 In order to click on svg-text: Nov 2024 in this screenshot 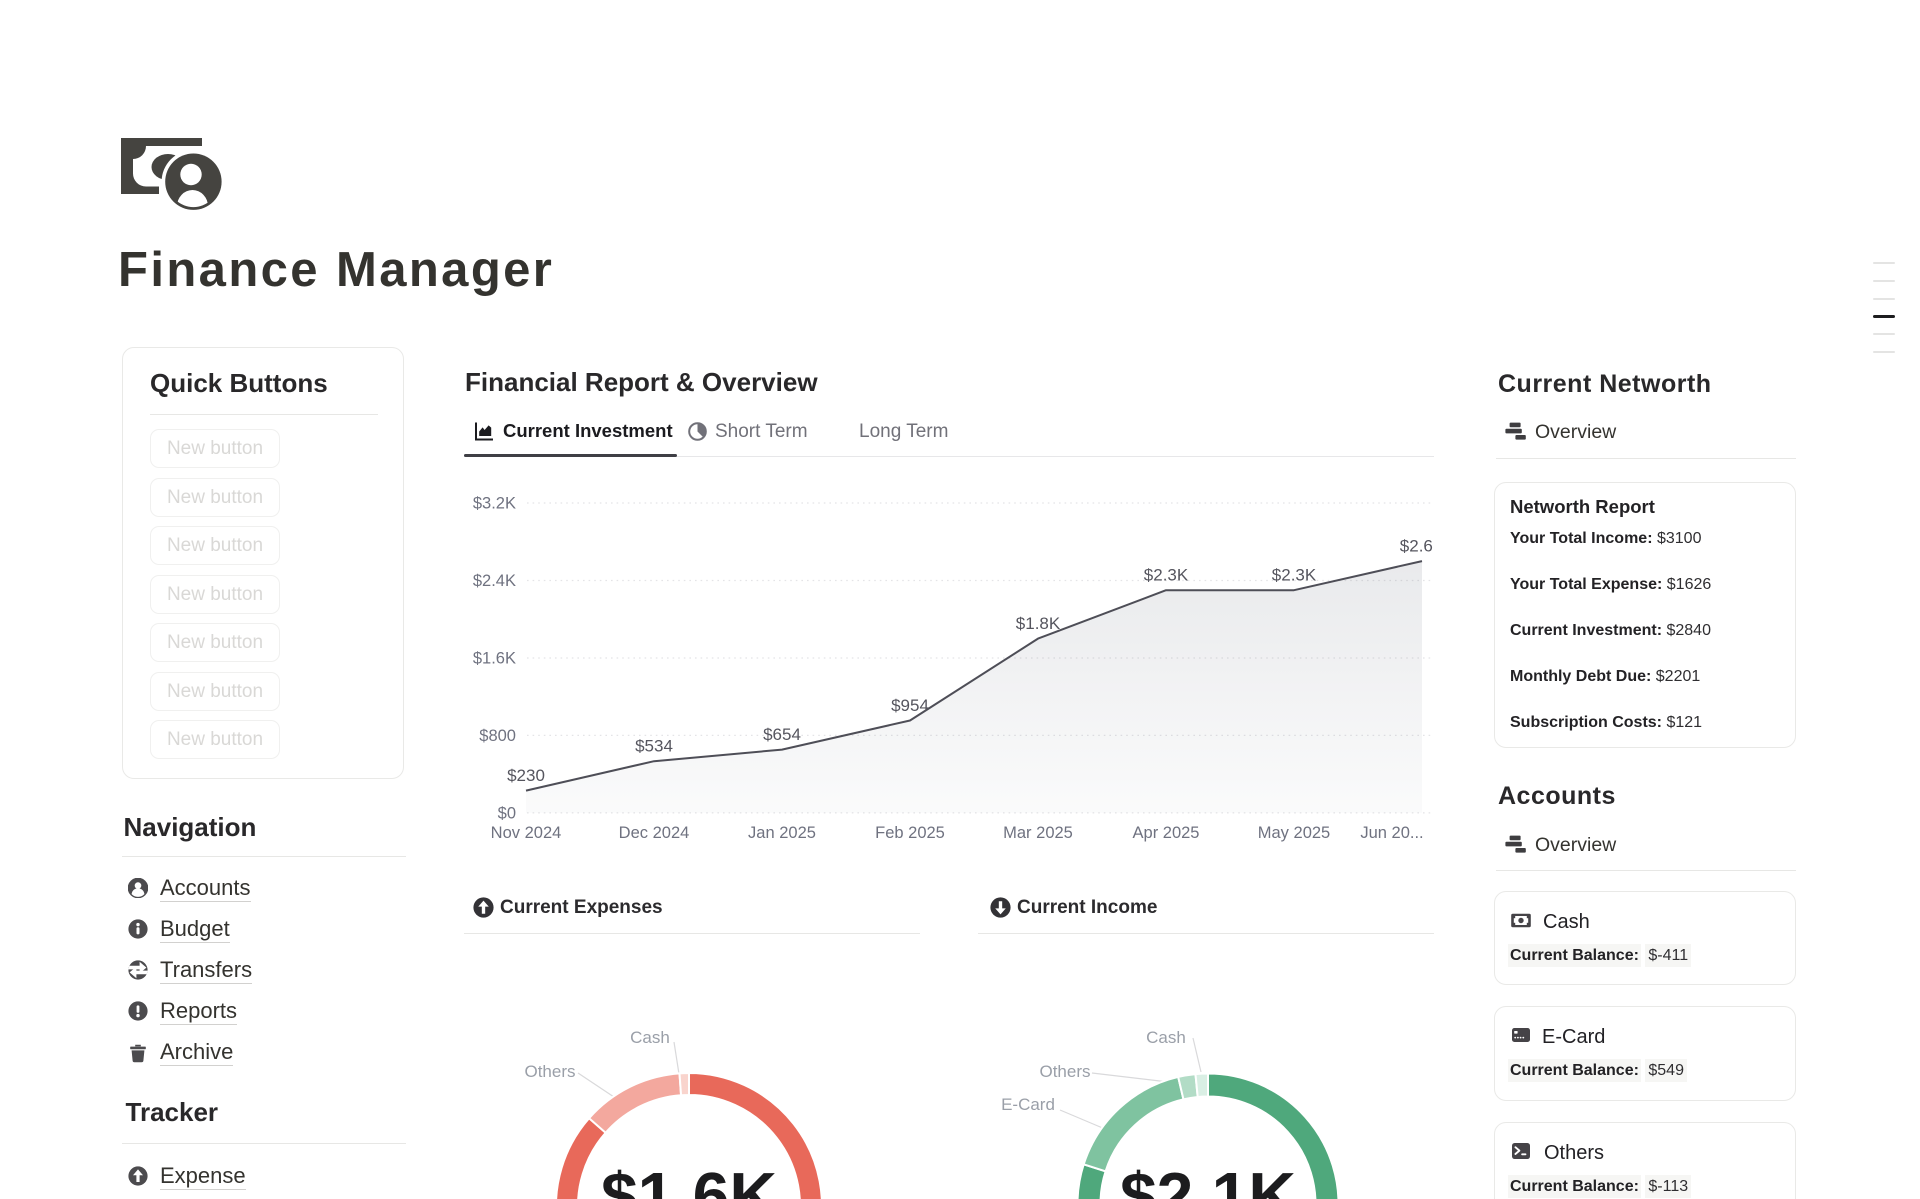, I will do `click(526, 833)`.